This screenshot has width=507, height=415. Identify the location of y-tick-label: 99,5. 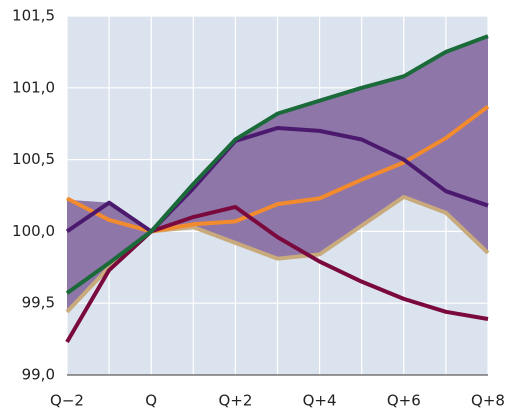
(38, 303).